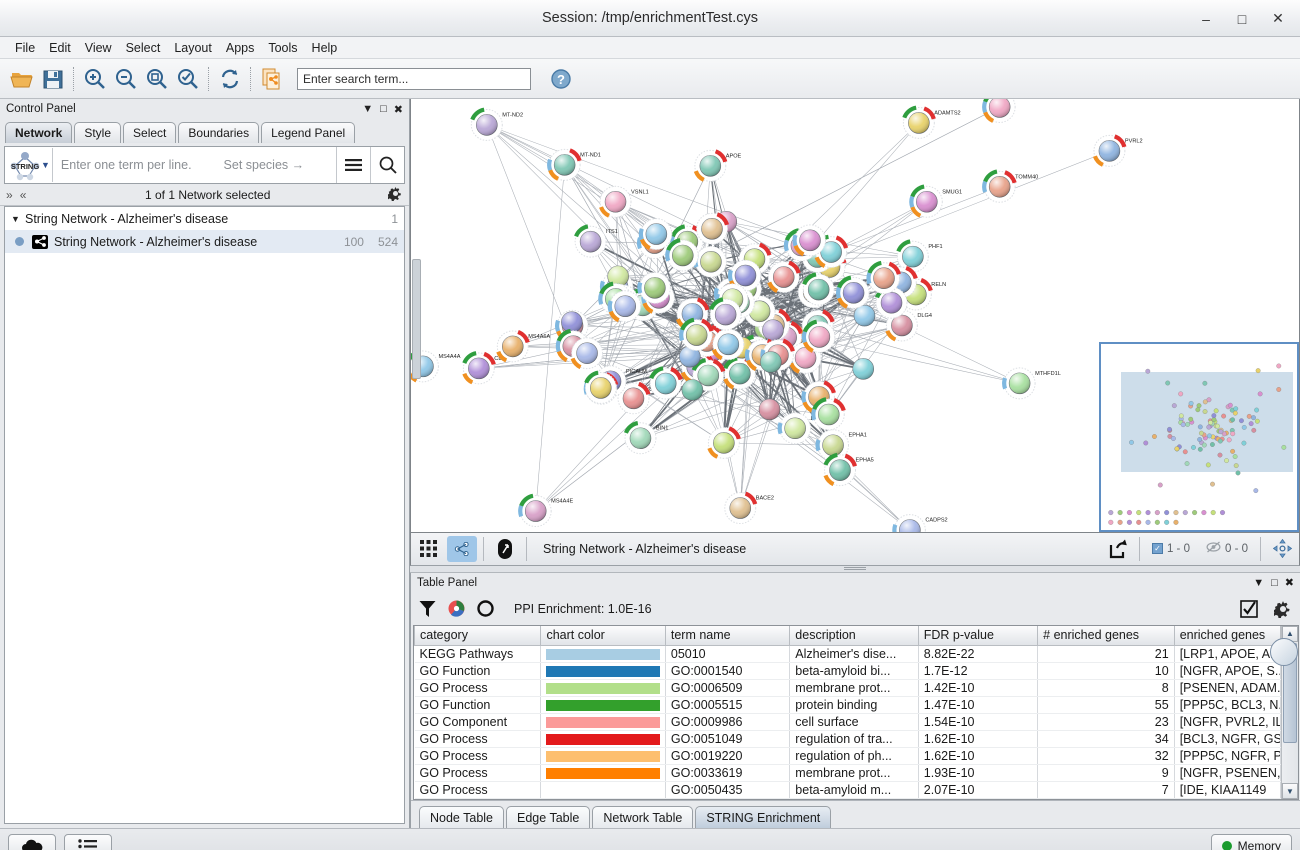 This screenshot has width=1300, height=850. Describe the element at coordinates (1207, 421) in the screenshot. I see `minimap-viewport-rect` at that location.